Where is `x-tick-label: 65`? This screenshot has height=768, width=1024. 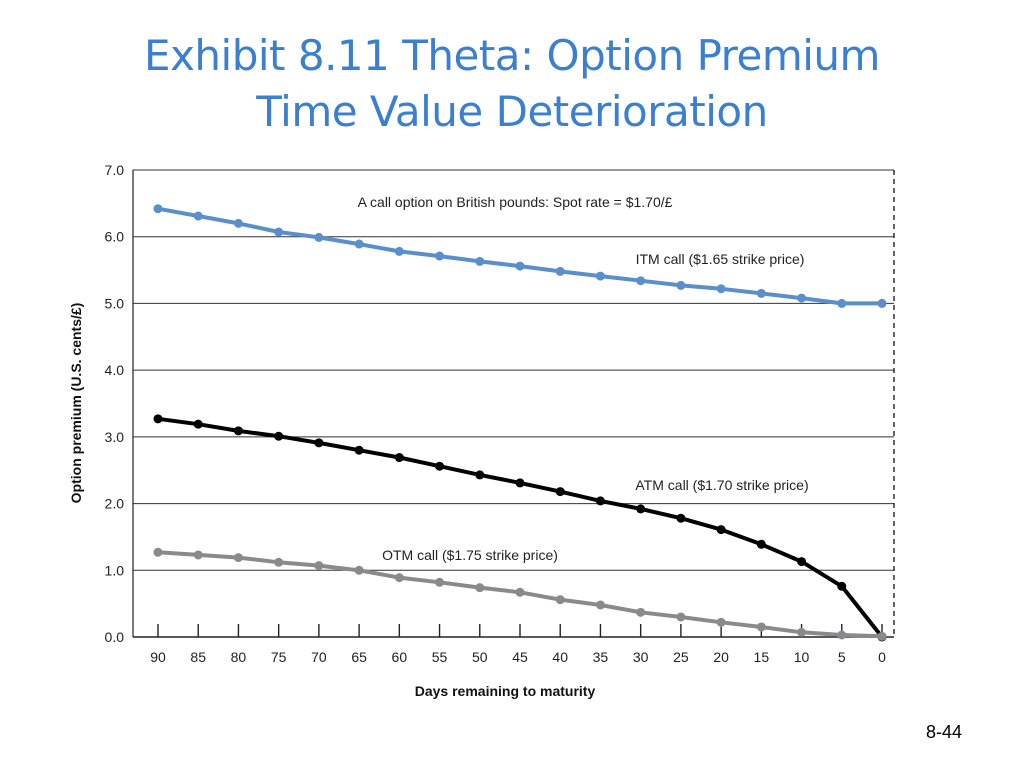 x-tick-label: 65 is located at coordinates (359, 657).